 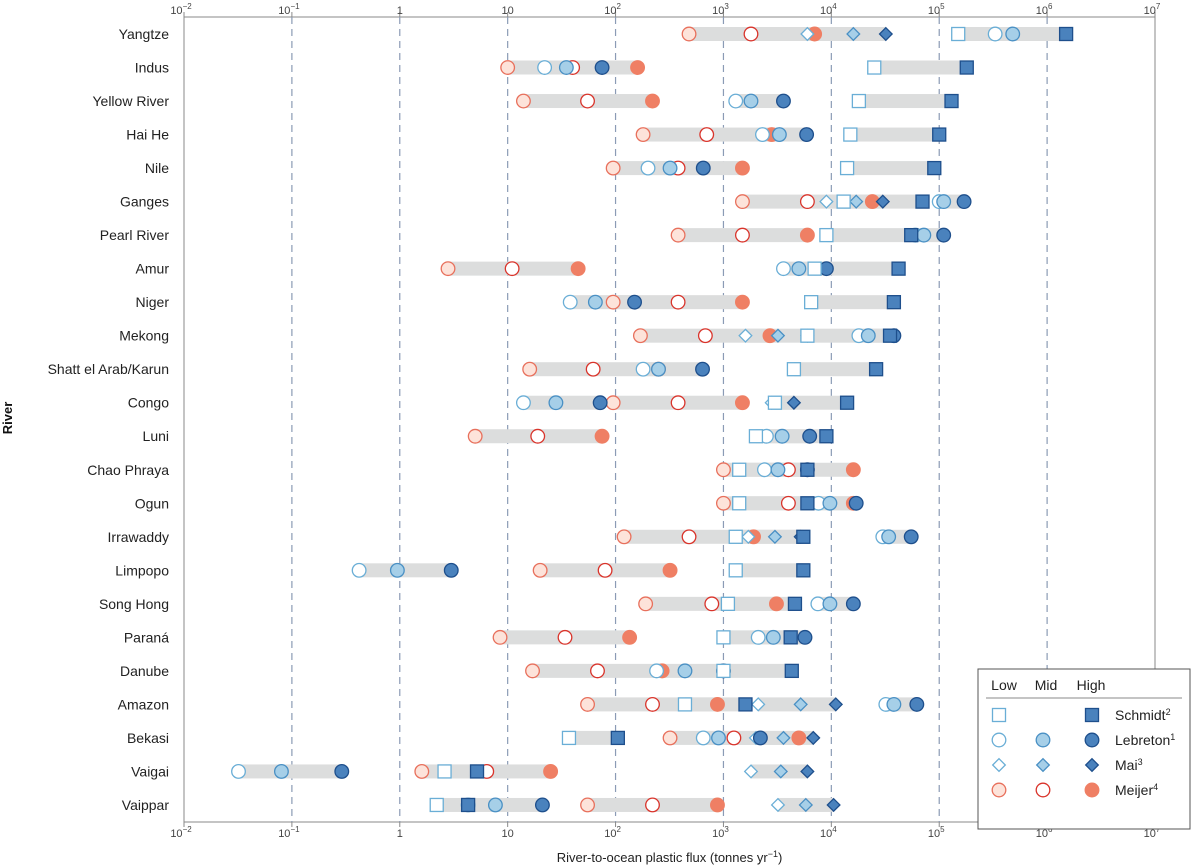 I want to click on river-row: Ogun, so click(x=499, y=503).